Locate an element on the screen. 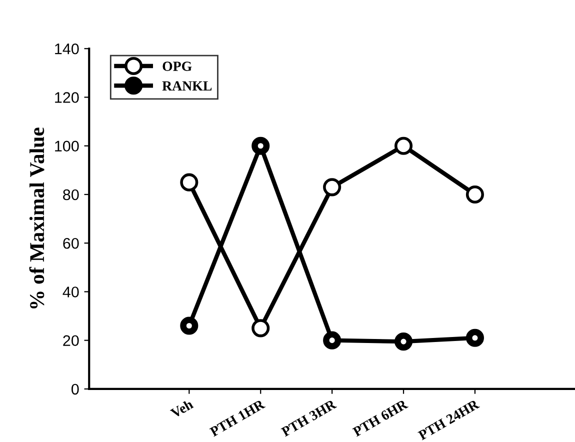 The height and width of the screenshot is (442, 575). x-tick-label: PTH 6HR is located at coordinates (380, 418).